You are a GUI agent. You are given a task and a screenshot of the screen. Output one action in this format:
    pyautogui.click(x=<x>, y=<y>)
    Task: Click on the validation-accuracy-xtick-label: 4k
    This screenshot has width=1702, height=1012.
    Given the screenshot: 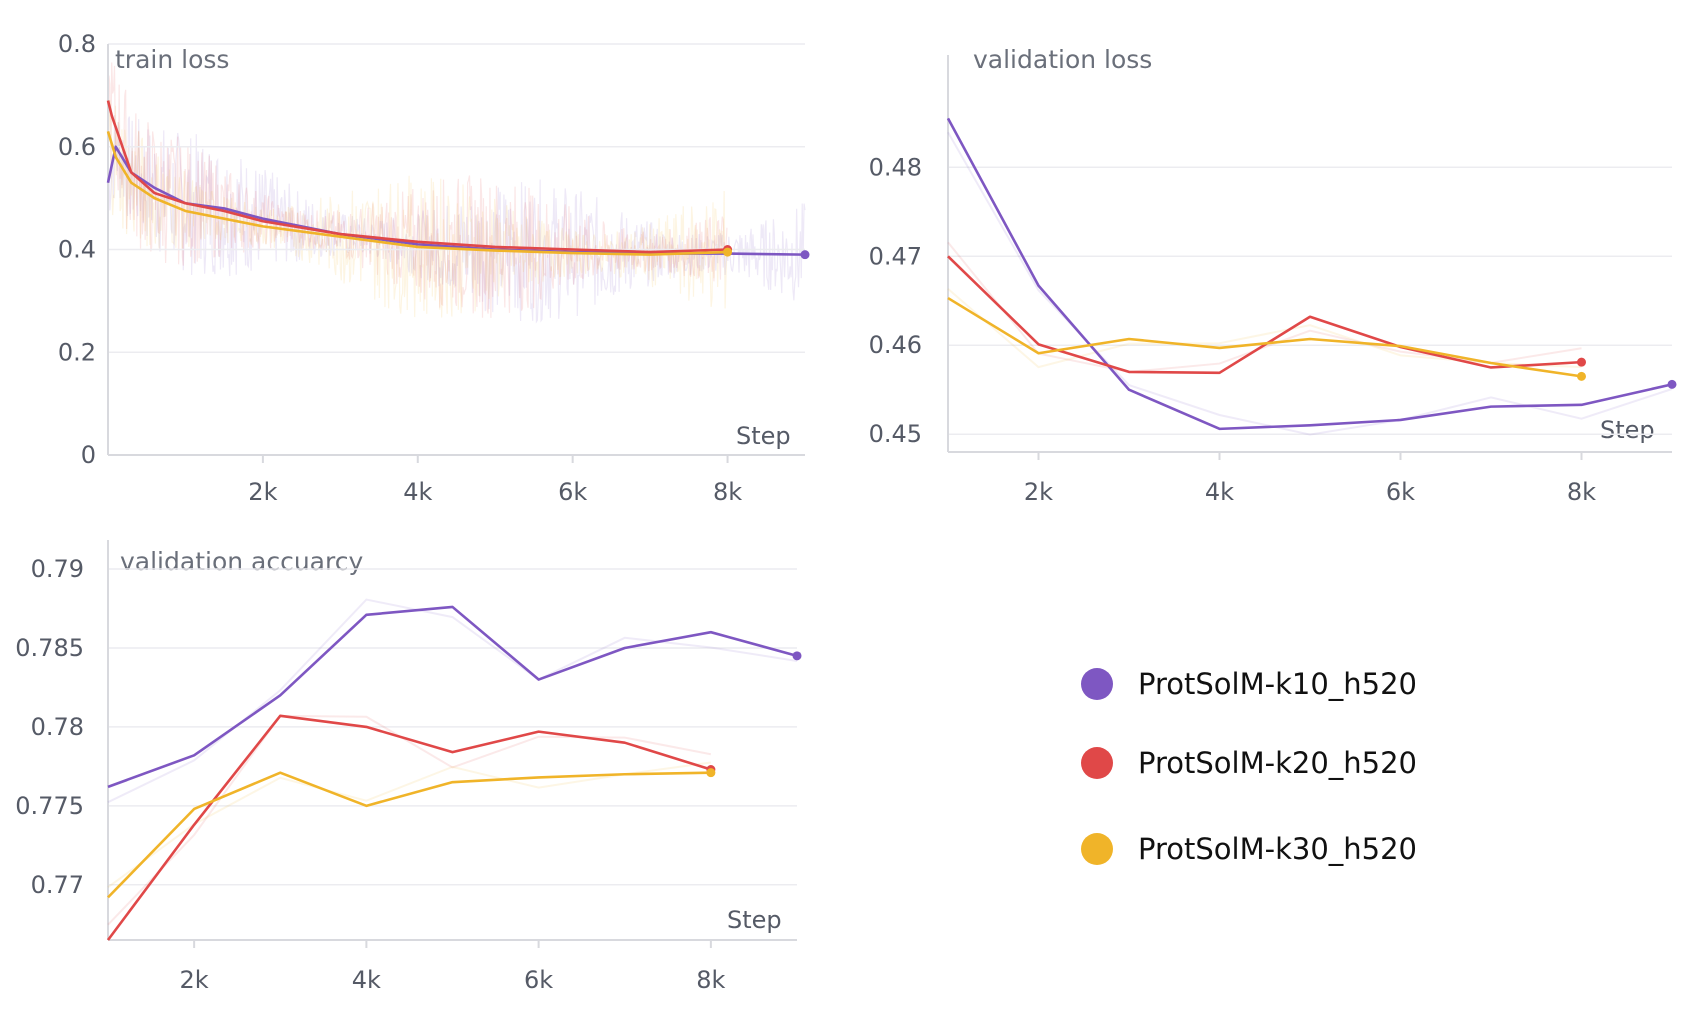 What is the action you would take?
    pyautogui.click(x=366, y=980)
    